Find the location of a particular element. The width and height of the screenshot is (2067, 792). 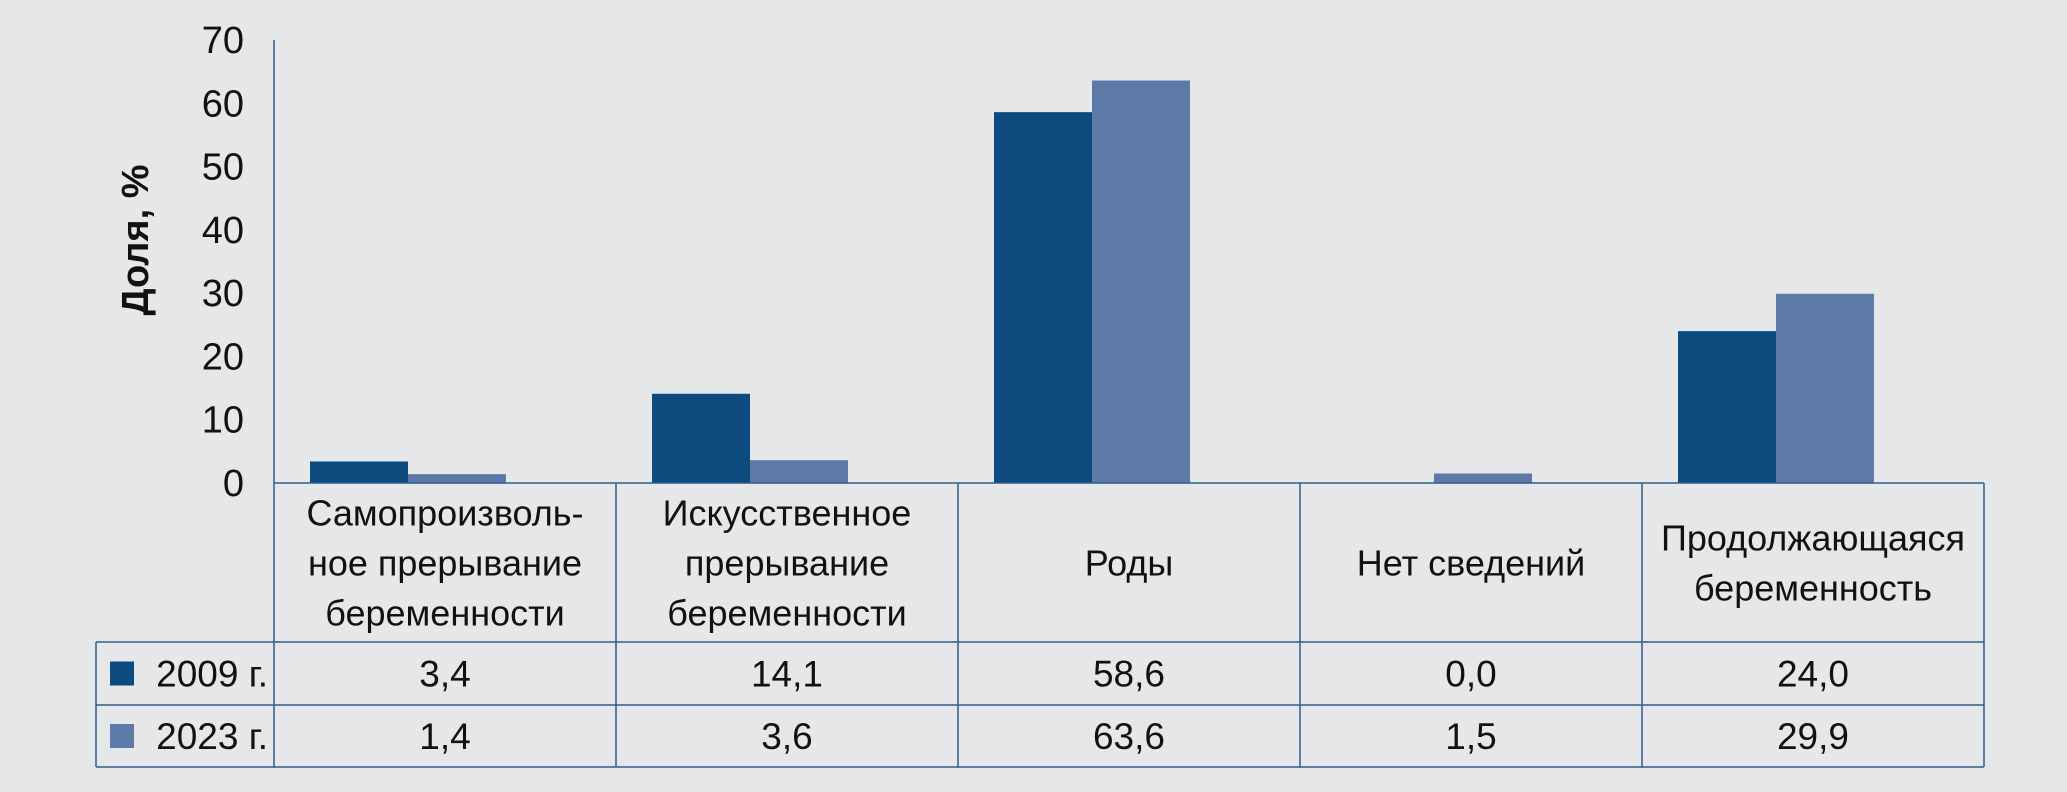

data-label: 24,0 is located at coordinates (1813, 674).